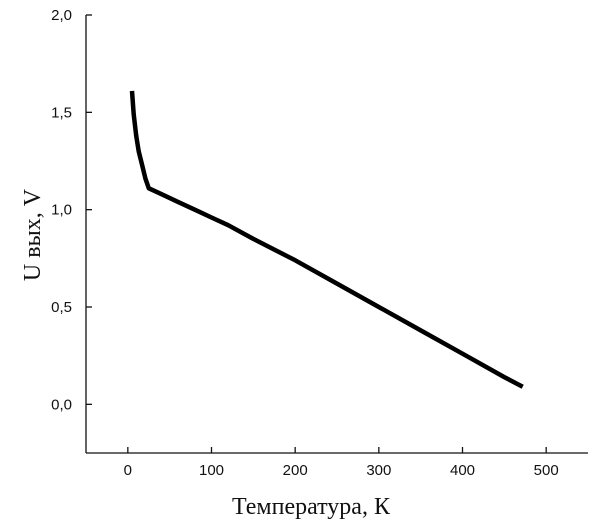 This screenshot has width=603, height=529. Describe the element at coordinates (61, 15) in the screenshot. I see `y-tick-label: 2,0` at that location.